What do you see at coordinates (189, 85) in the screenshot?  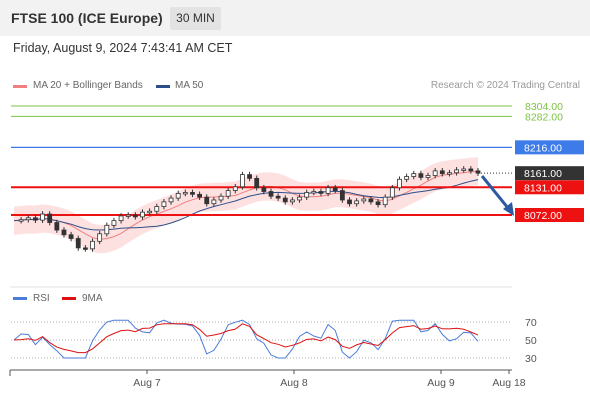 I see `ma50-legend-label: MA 50` at bounding box center [189, 85].